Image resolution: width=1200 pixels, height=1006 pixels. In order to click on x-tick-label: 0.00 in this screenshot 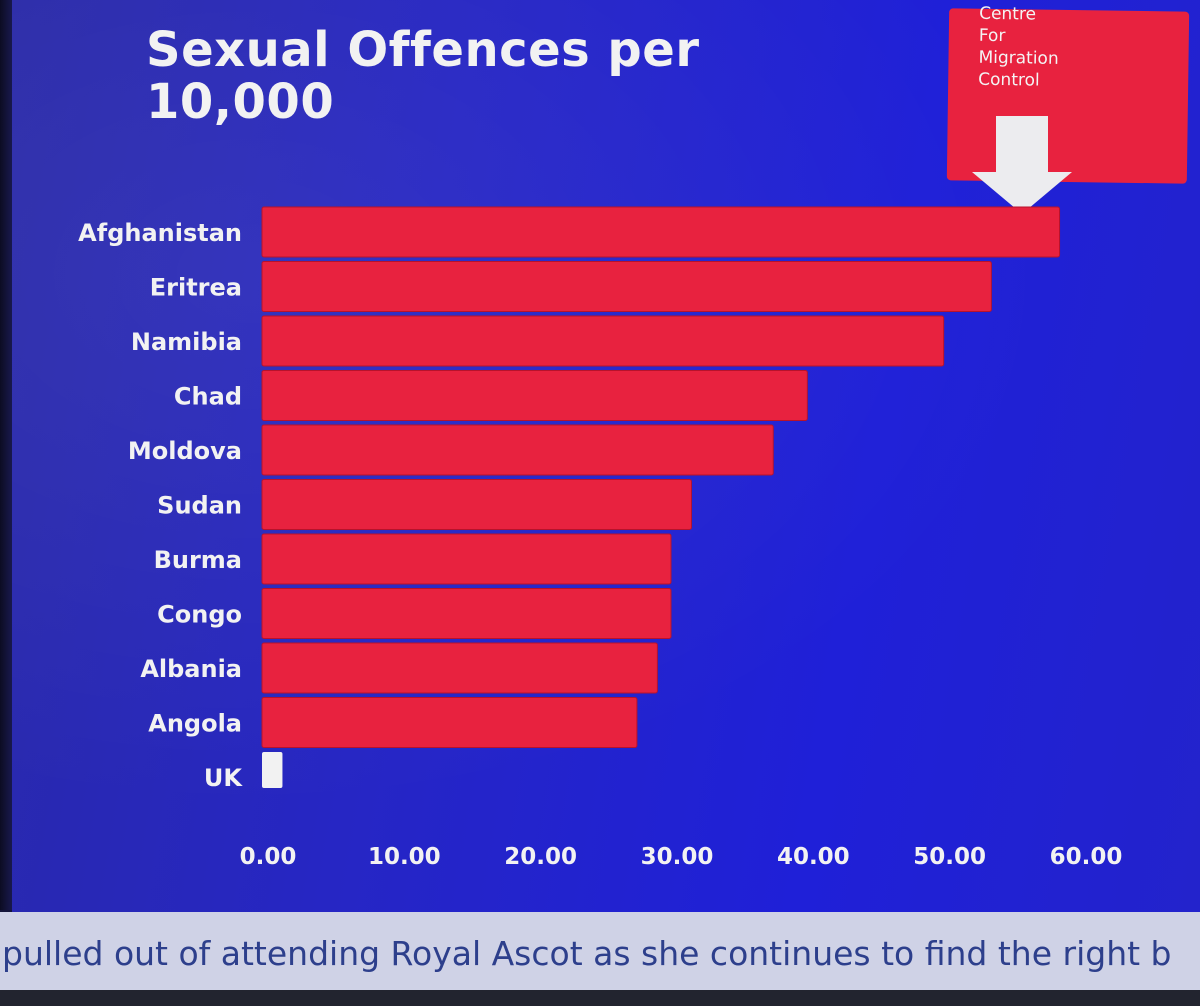, I will do `click(268, 857)`.